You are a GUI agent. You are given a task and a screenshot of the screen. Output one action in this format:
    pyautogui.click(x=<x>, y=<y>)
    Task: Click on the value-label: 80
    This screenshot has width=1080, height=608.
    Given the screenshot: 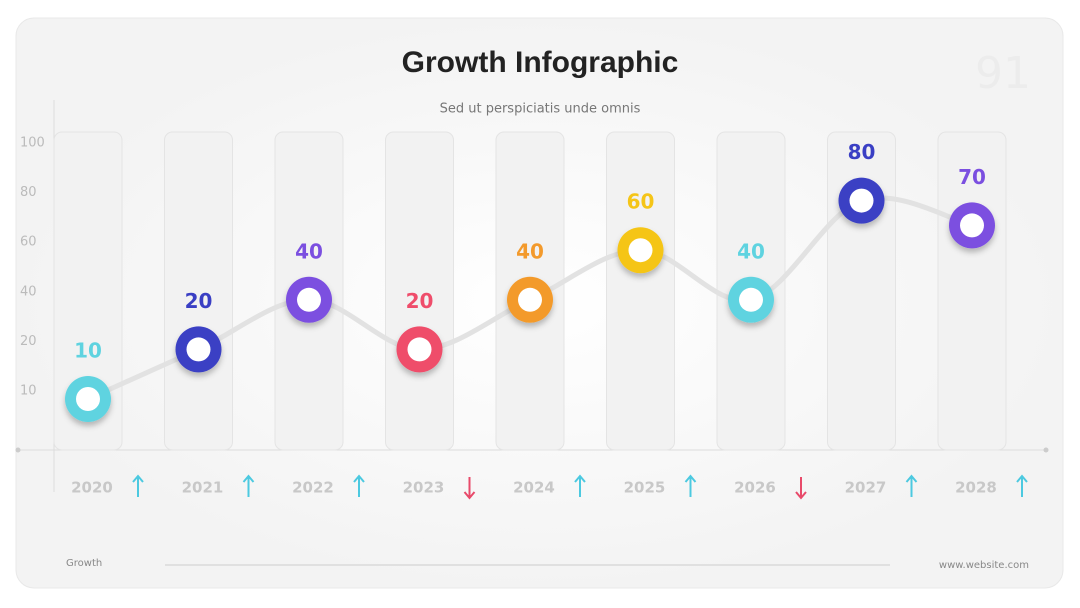 What is the action you would take?
    pyautogui.click(x=862, y=152)
    